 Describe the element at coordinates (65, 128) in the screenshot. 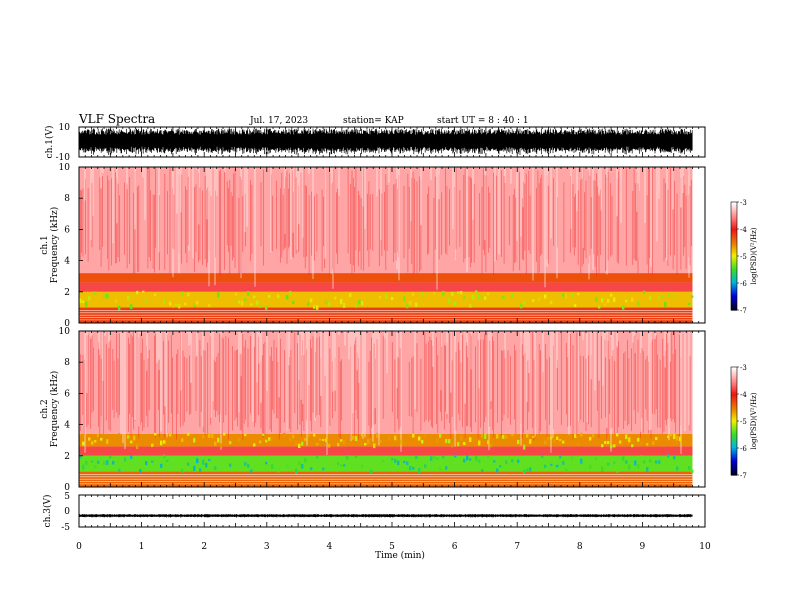

I see `ch1-waveform-ytick-top: 10` at that location.